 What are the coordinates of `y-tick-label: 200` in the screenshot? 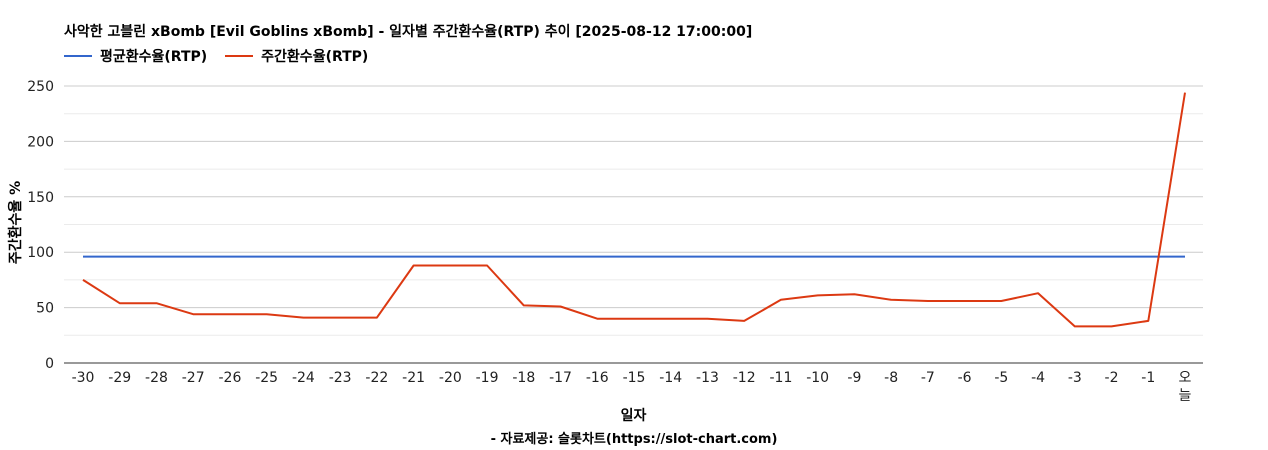 It's located at (40, 142).